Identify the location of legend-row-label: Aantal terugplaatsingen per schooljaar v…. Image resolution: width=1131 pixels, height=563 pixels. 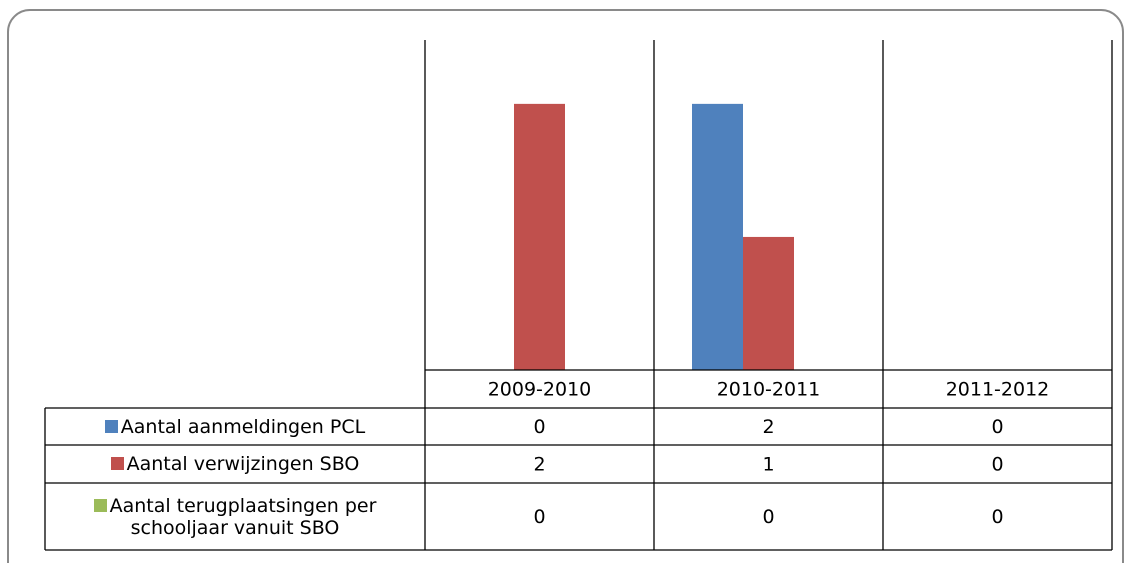
(235, 516).